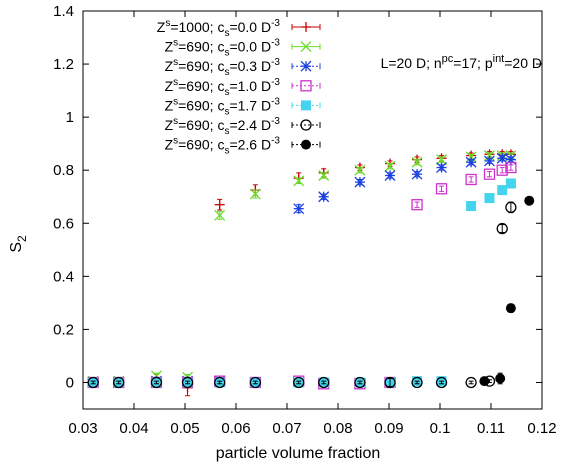 Image resolution: width=561 pixels, height=467 pixels. What do you see at coordinates (63, 223) in the screenshot?
I see `y-tick-label: 0.6` at bounding box center [63, 223].